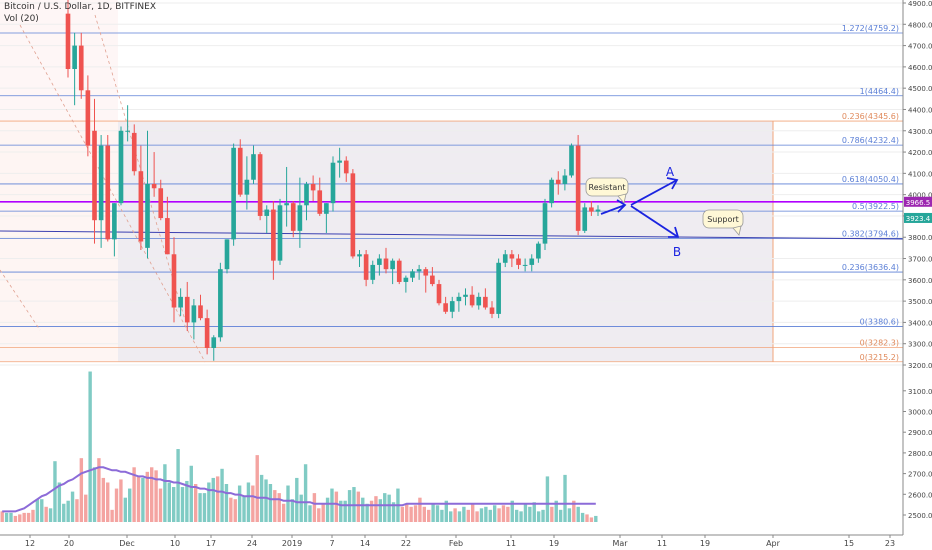  What do you see at coordinates (879, 357) in the screenshot?
I see `fib-label-orange: 0(3215.2)` at bounding box center [879, 357].